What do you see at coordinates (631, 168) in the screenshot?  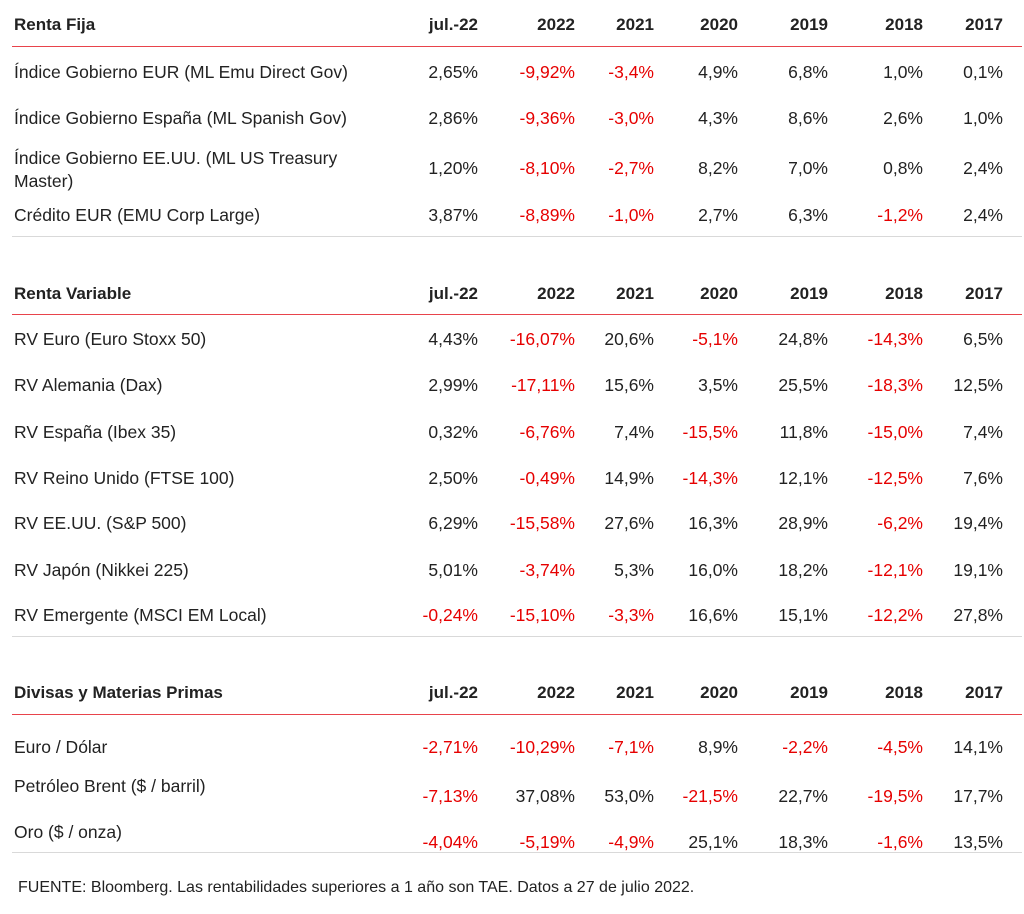 I see `value-cell: -2,7%` at bounding box center [631, 168].